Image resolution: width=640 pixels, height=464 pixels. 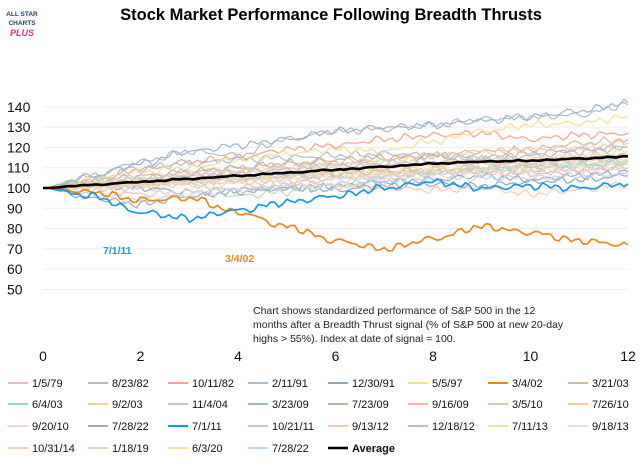 I want to click on x-tick-label: 2, so click(x=141, y=356).